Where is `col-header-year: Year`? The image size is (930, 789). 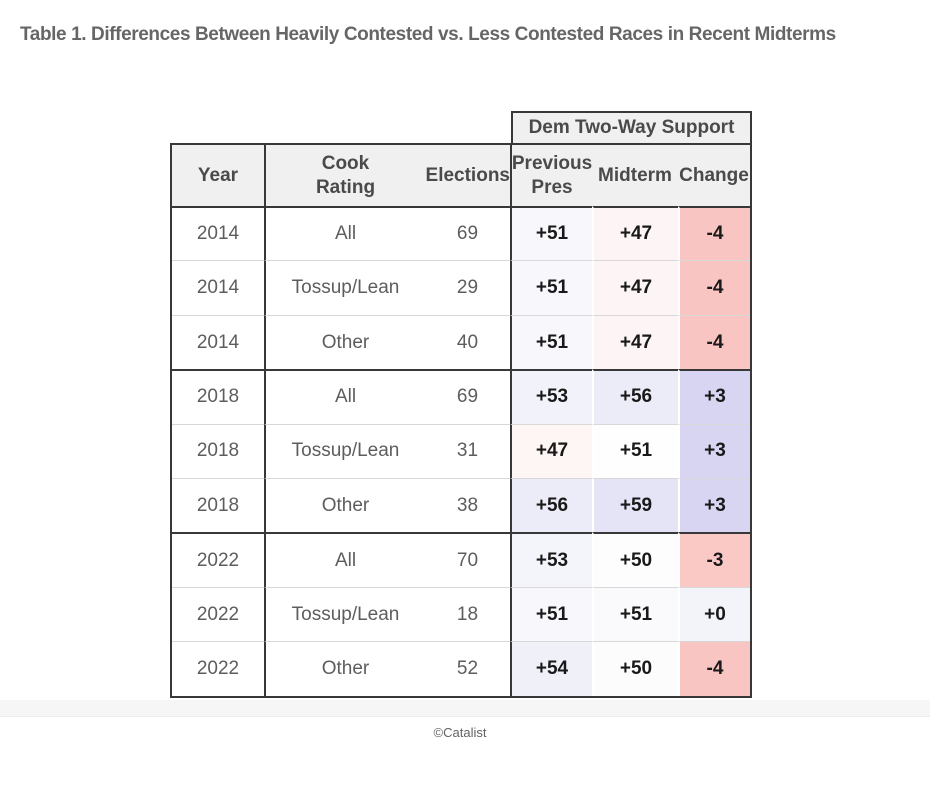
col-header-year: Year is located at coordinates (218, 175).